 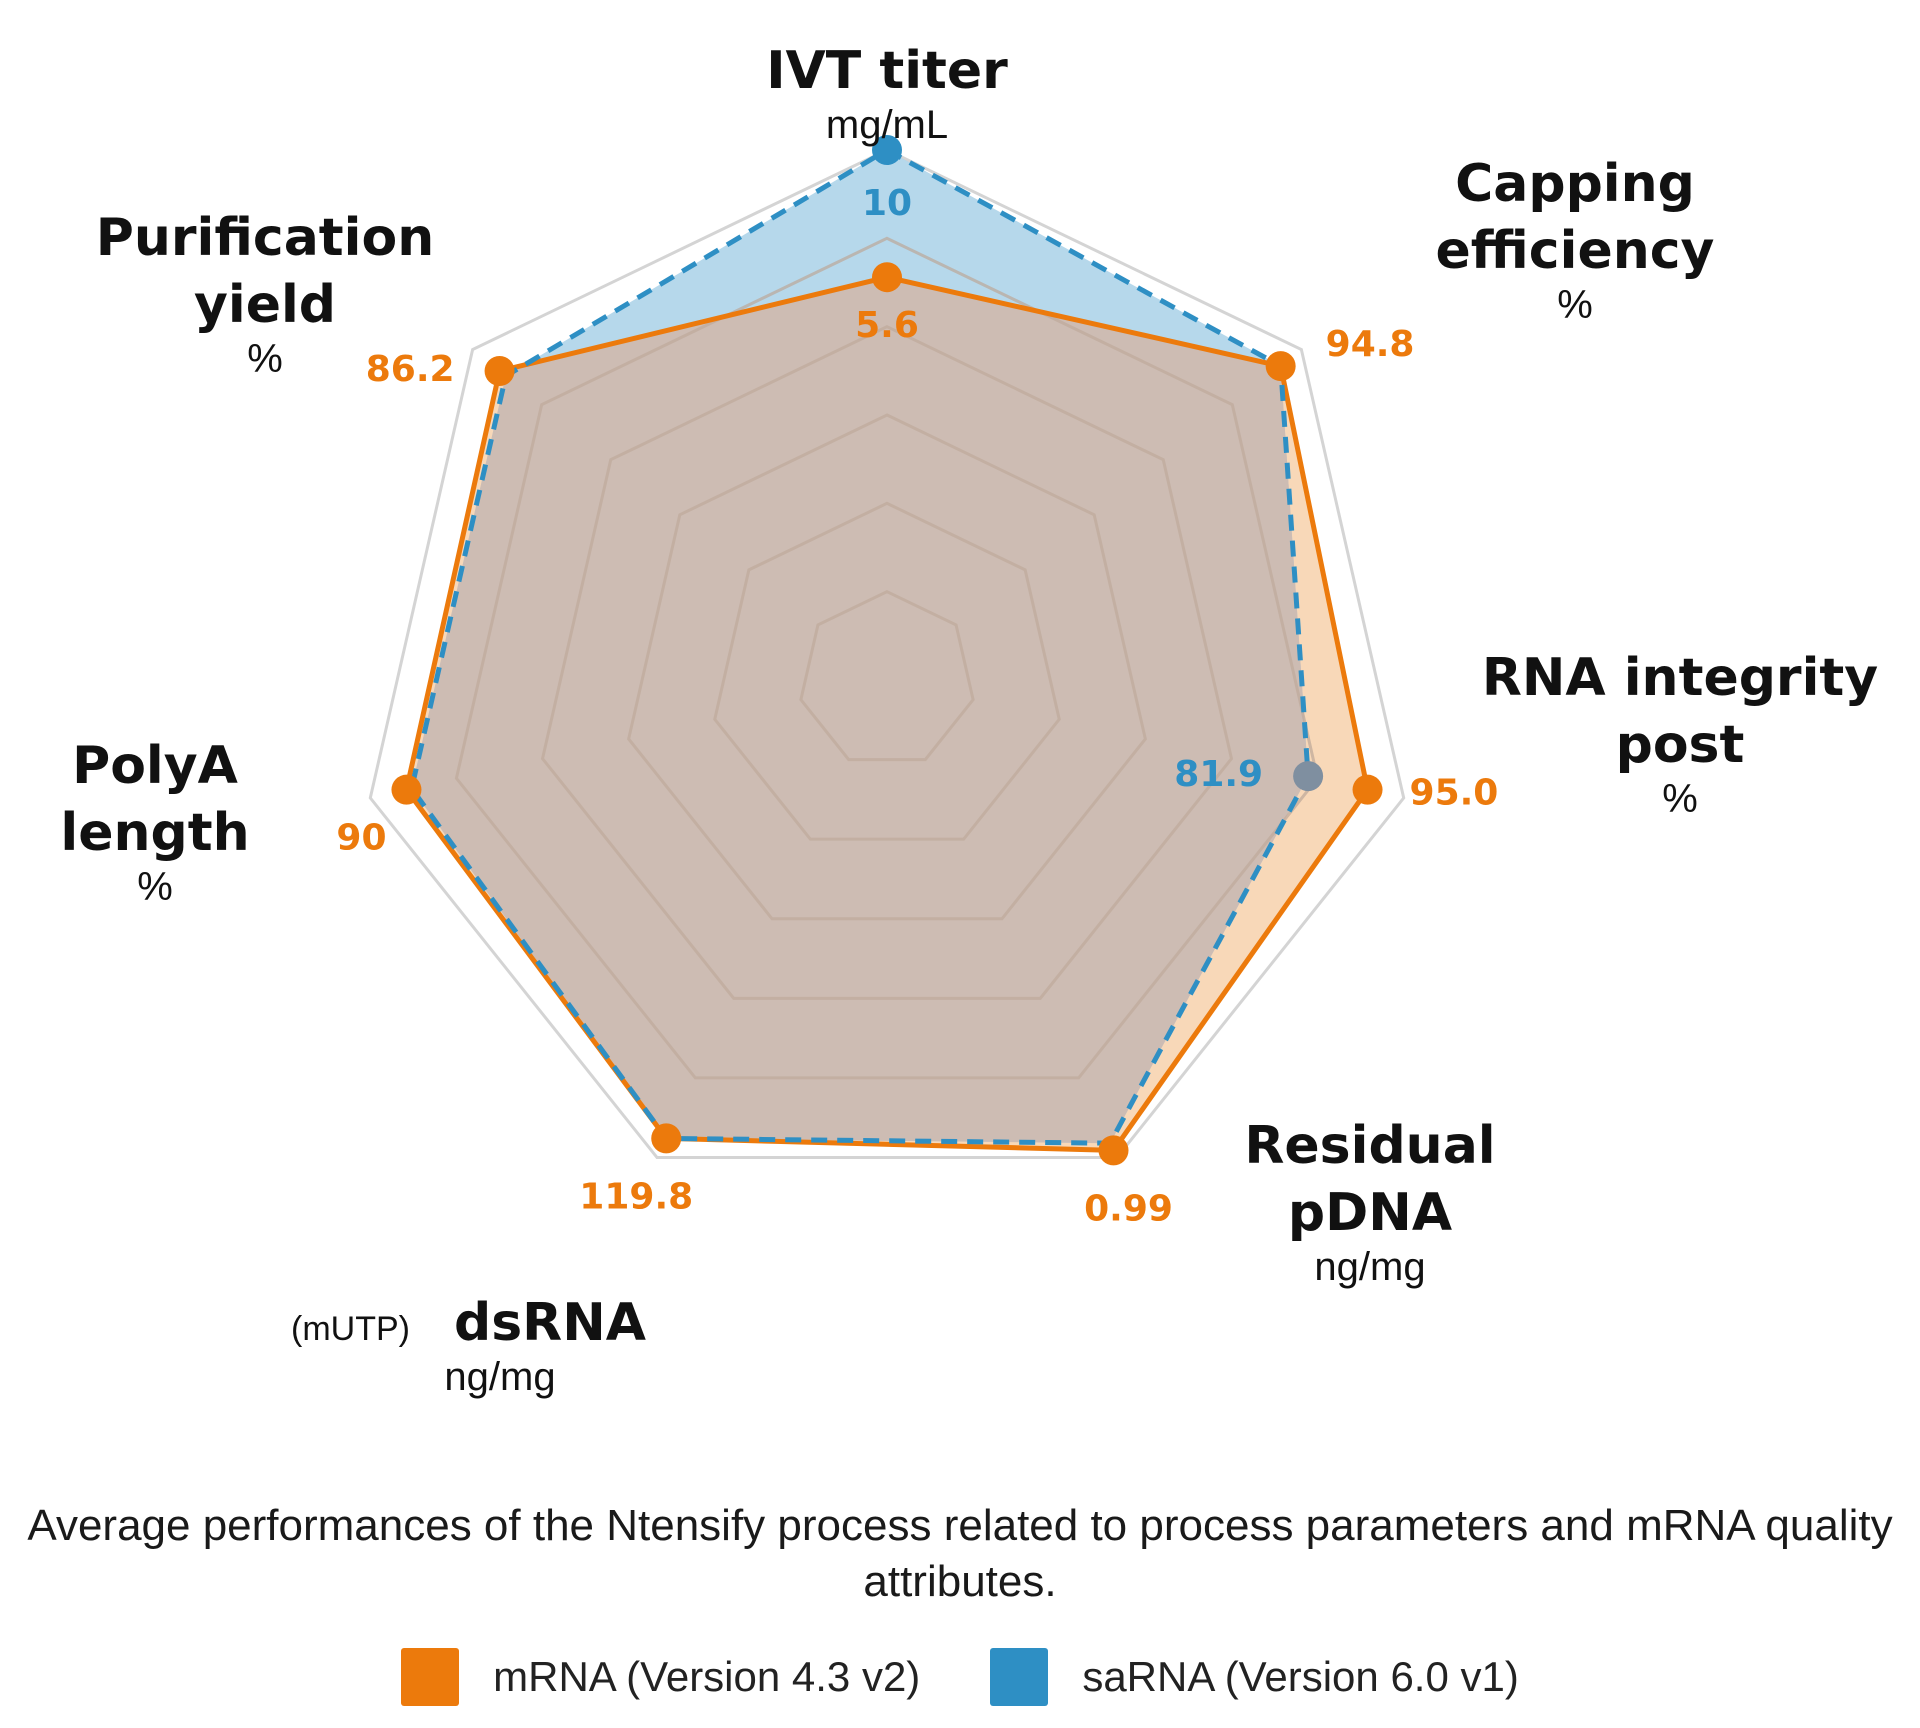 I want to click on axis-title-4-line-0: dsRNA, so click(x=550, y=1323).